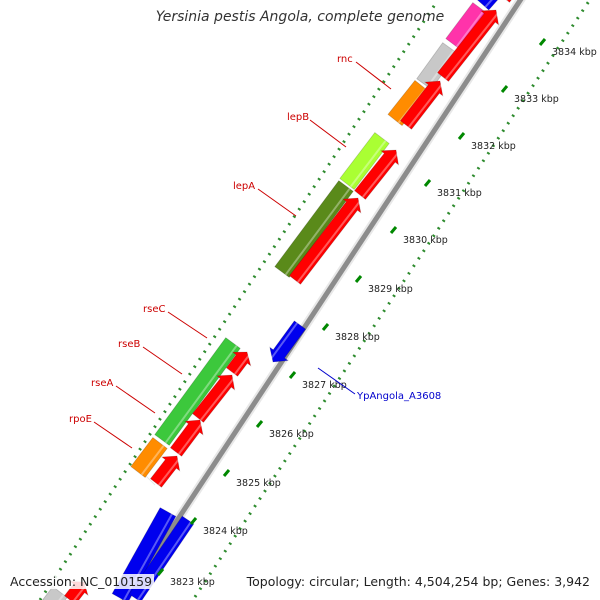 This screenshot has width=600, height=600. I want to click on rnc-red-feature, so click(421, 105).